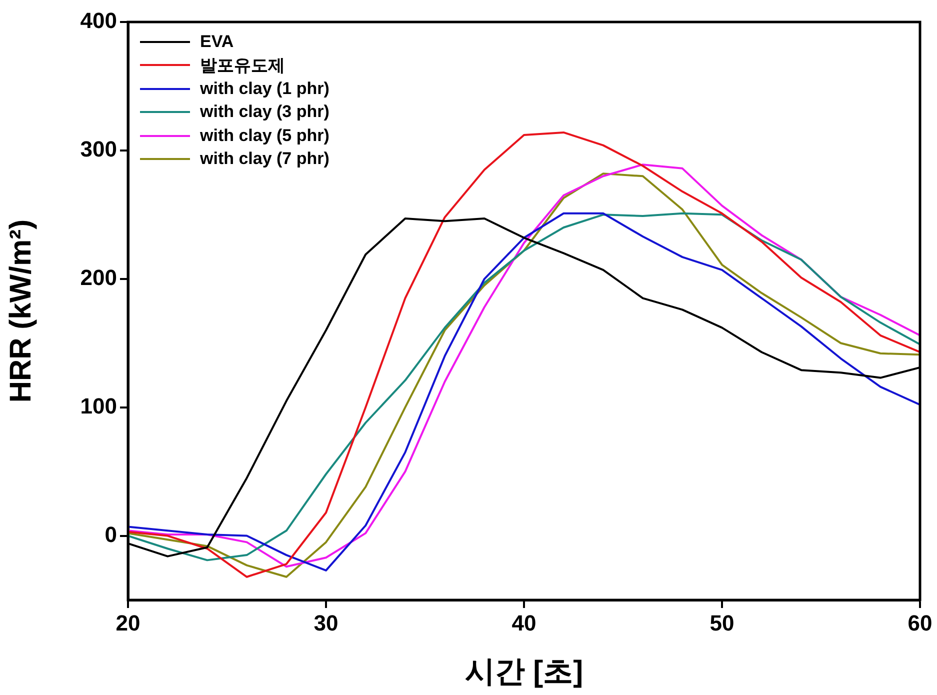 Image resolution: width=937 pixels, height=695 pixels. What do you see at coordinates (98, 277) in the screenshot?
I see `y-tick-label: 200` at bounding box center [98, 277].